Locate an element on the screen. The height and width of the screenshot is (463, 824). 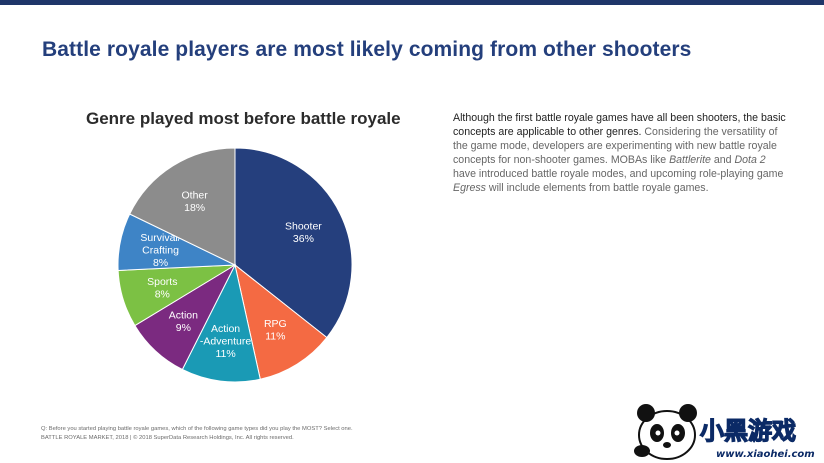
pie-label-shooter: Shooter 36% is located at coordinates (303, 233).